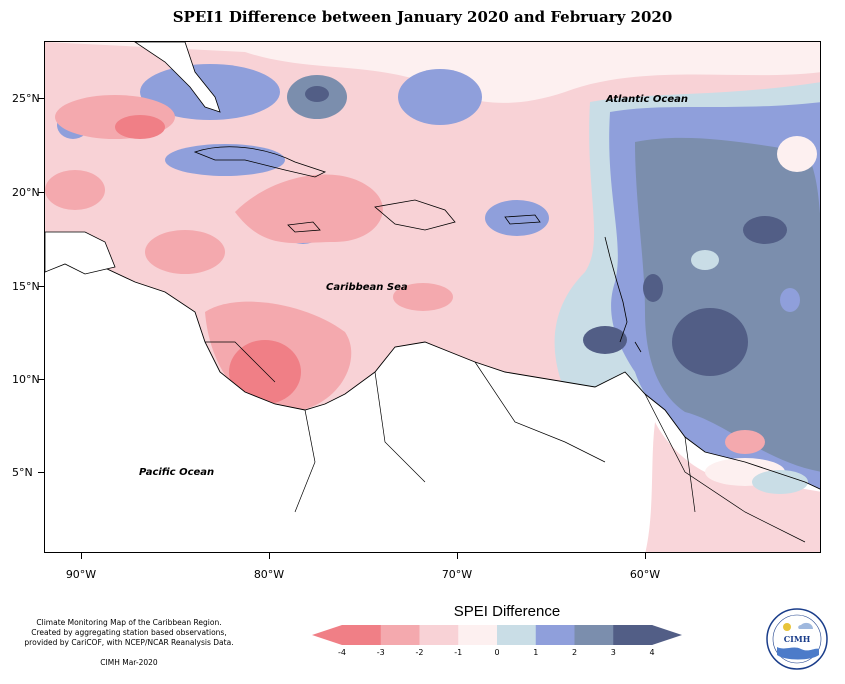 The width and height of the screenshot is (845, 684). I want to click on lat-label: 25°N, so click(26, 98).